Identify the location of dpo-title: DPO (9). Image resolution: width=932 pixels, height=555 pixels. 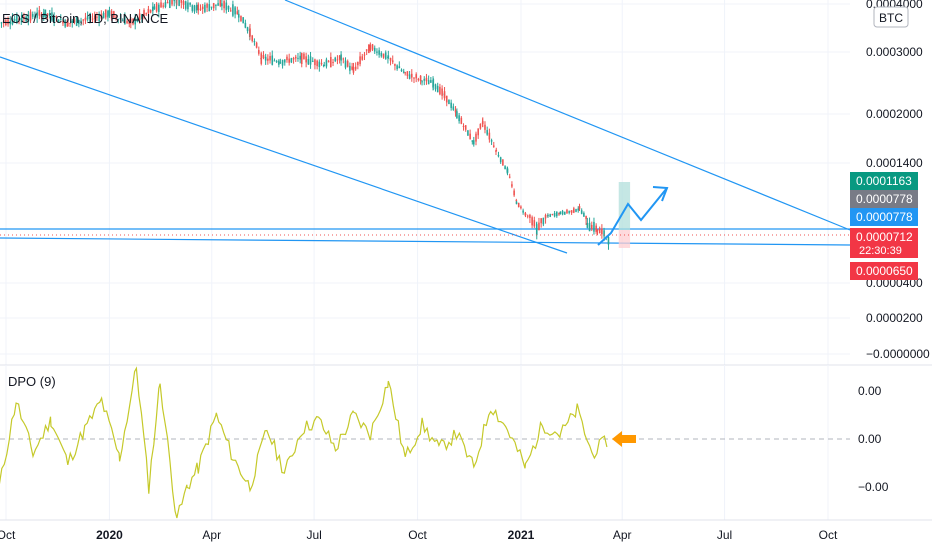
(32, 381).